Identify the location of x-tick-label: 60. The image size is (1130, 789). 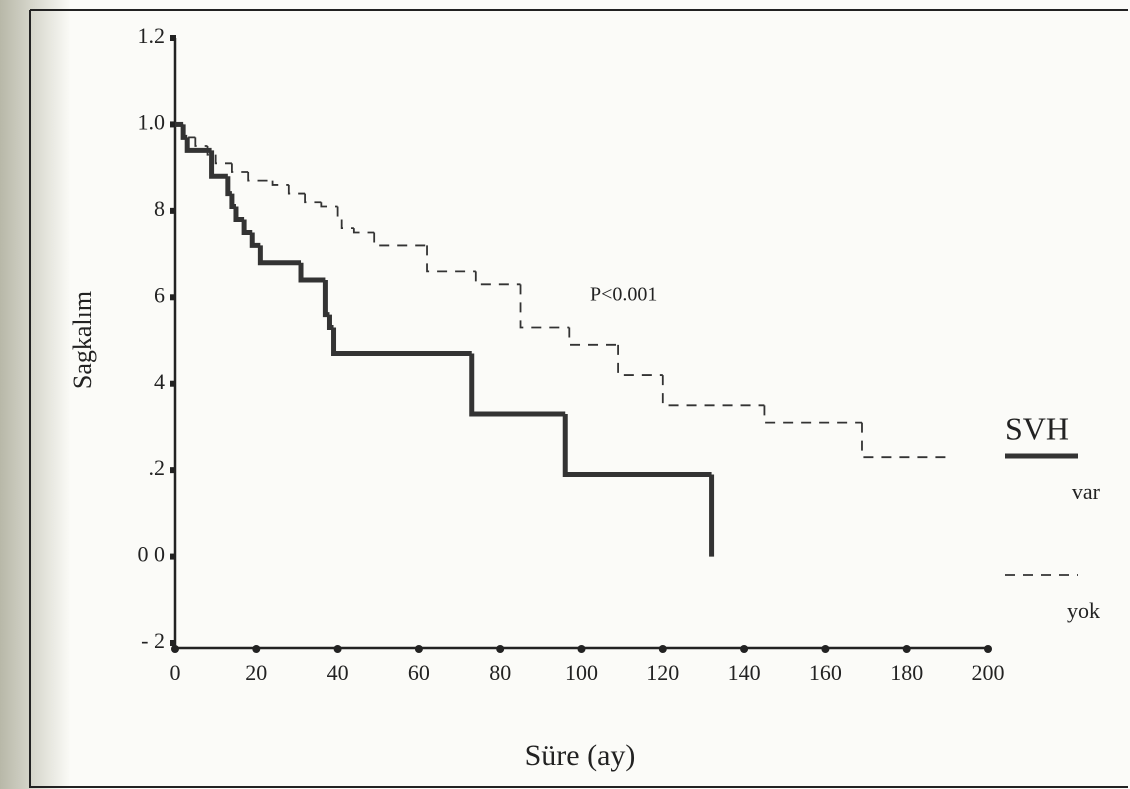
(419, 672).